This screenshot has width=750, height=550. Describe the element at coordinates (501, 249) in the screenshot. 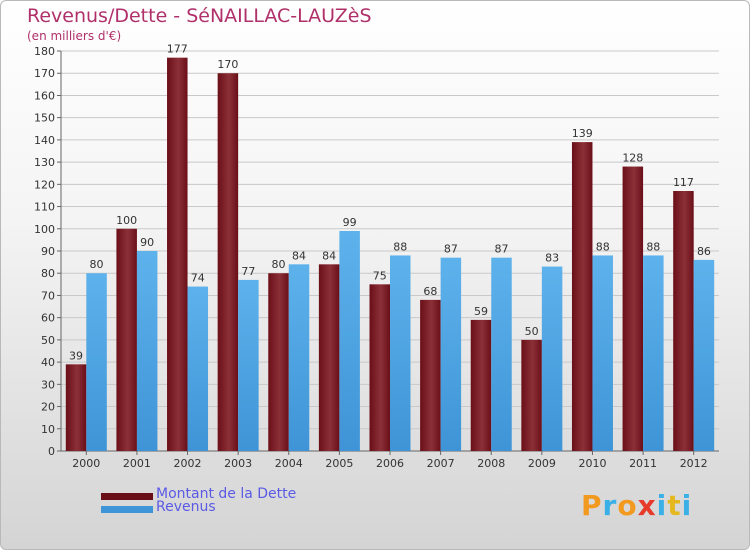

I see `data-label-revenue-2008: 87` at that location.